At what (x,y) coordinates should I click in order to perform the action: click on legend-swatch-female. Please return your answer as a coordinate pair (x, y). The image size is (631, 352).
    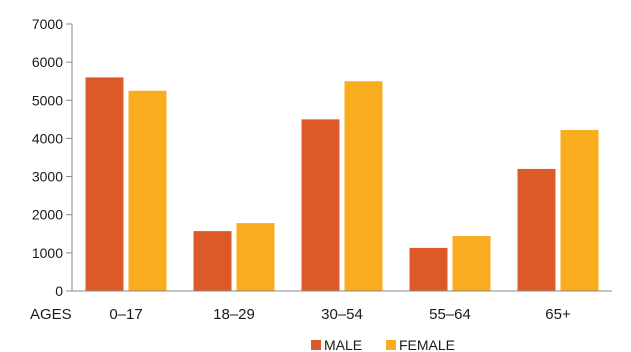
    Looking at the image, I should click on (391, 345).